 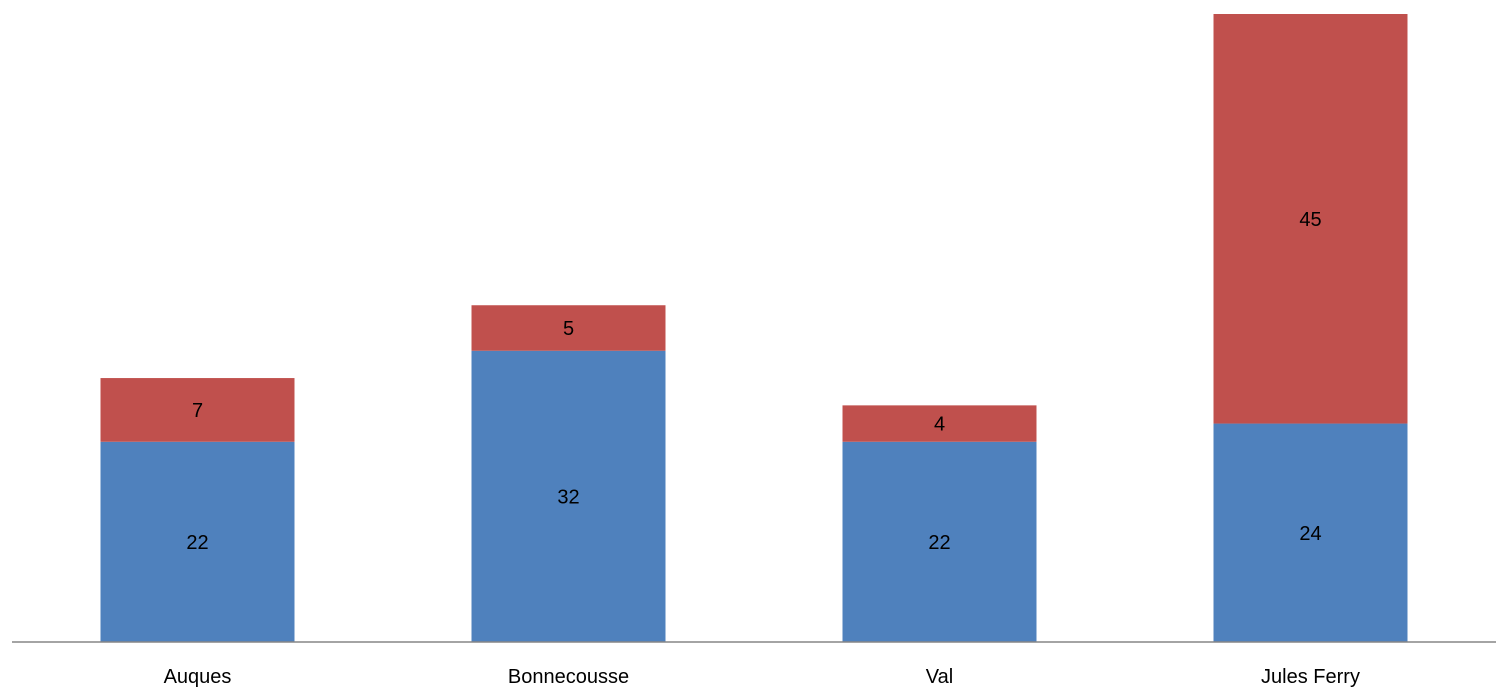 I want to click on data-label-val-series-2: 4, so click(x=939, y=425).